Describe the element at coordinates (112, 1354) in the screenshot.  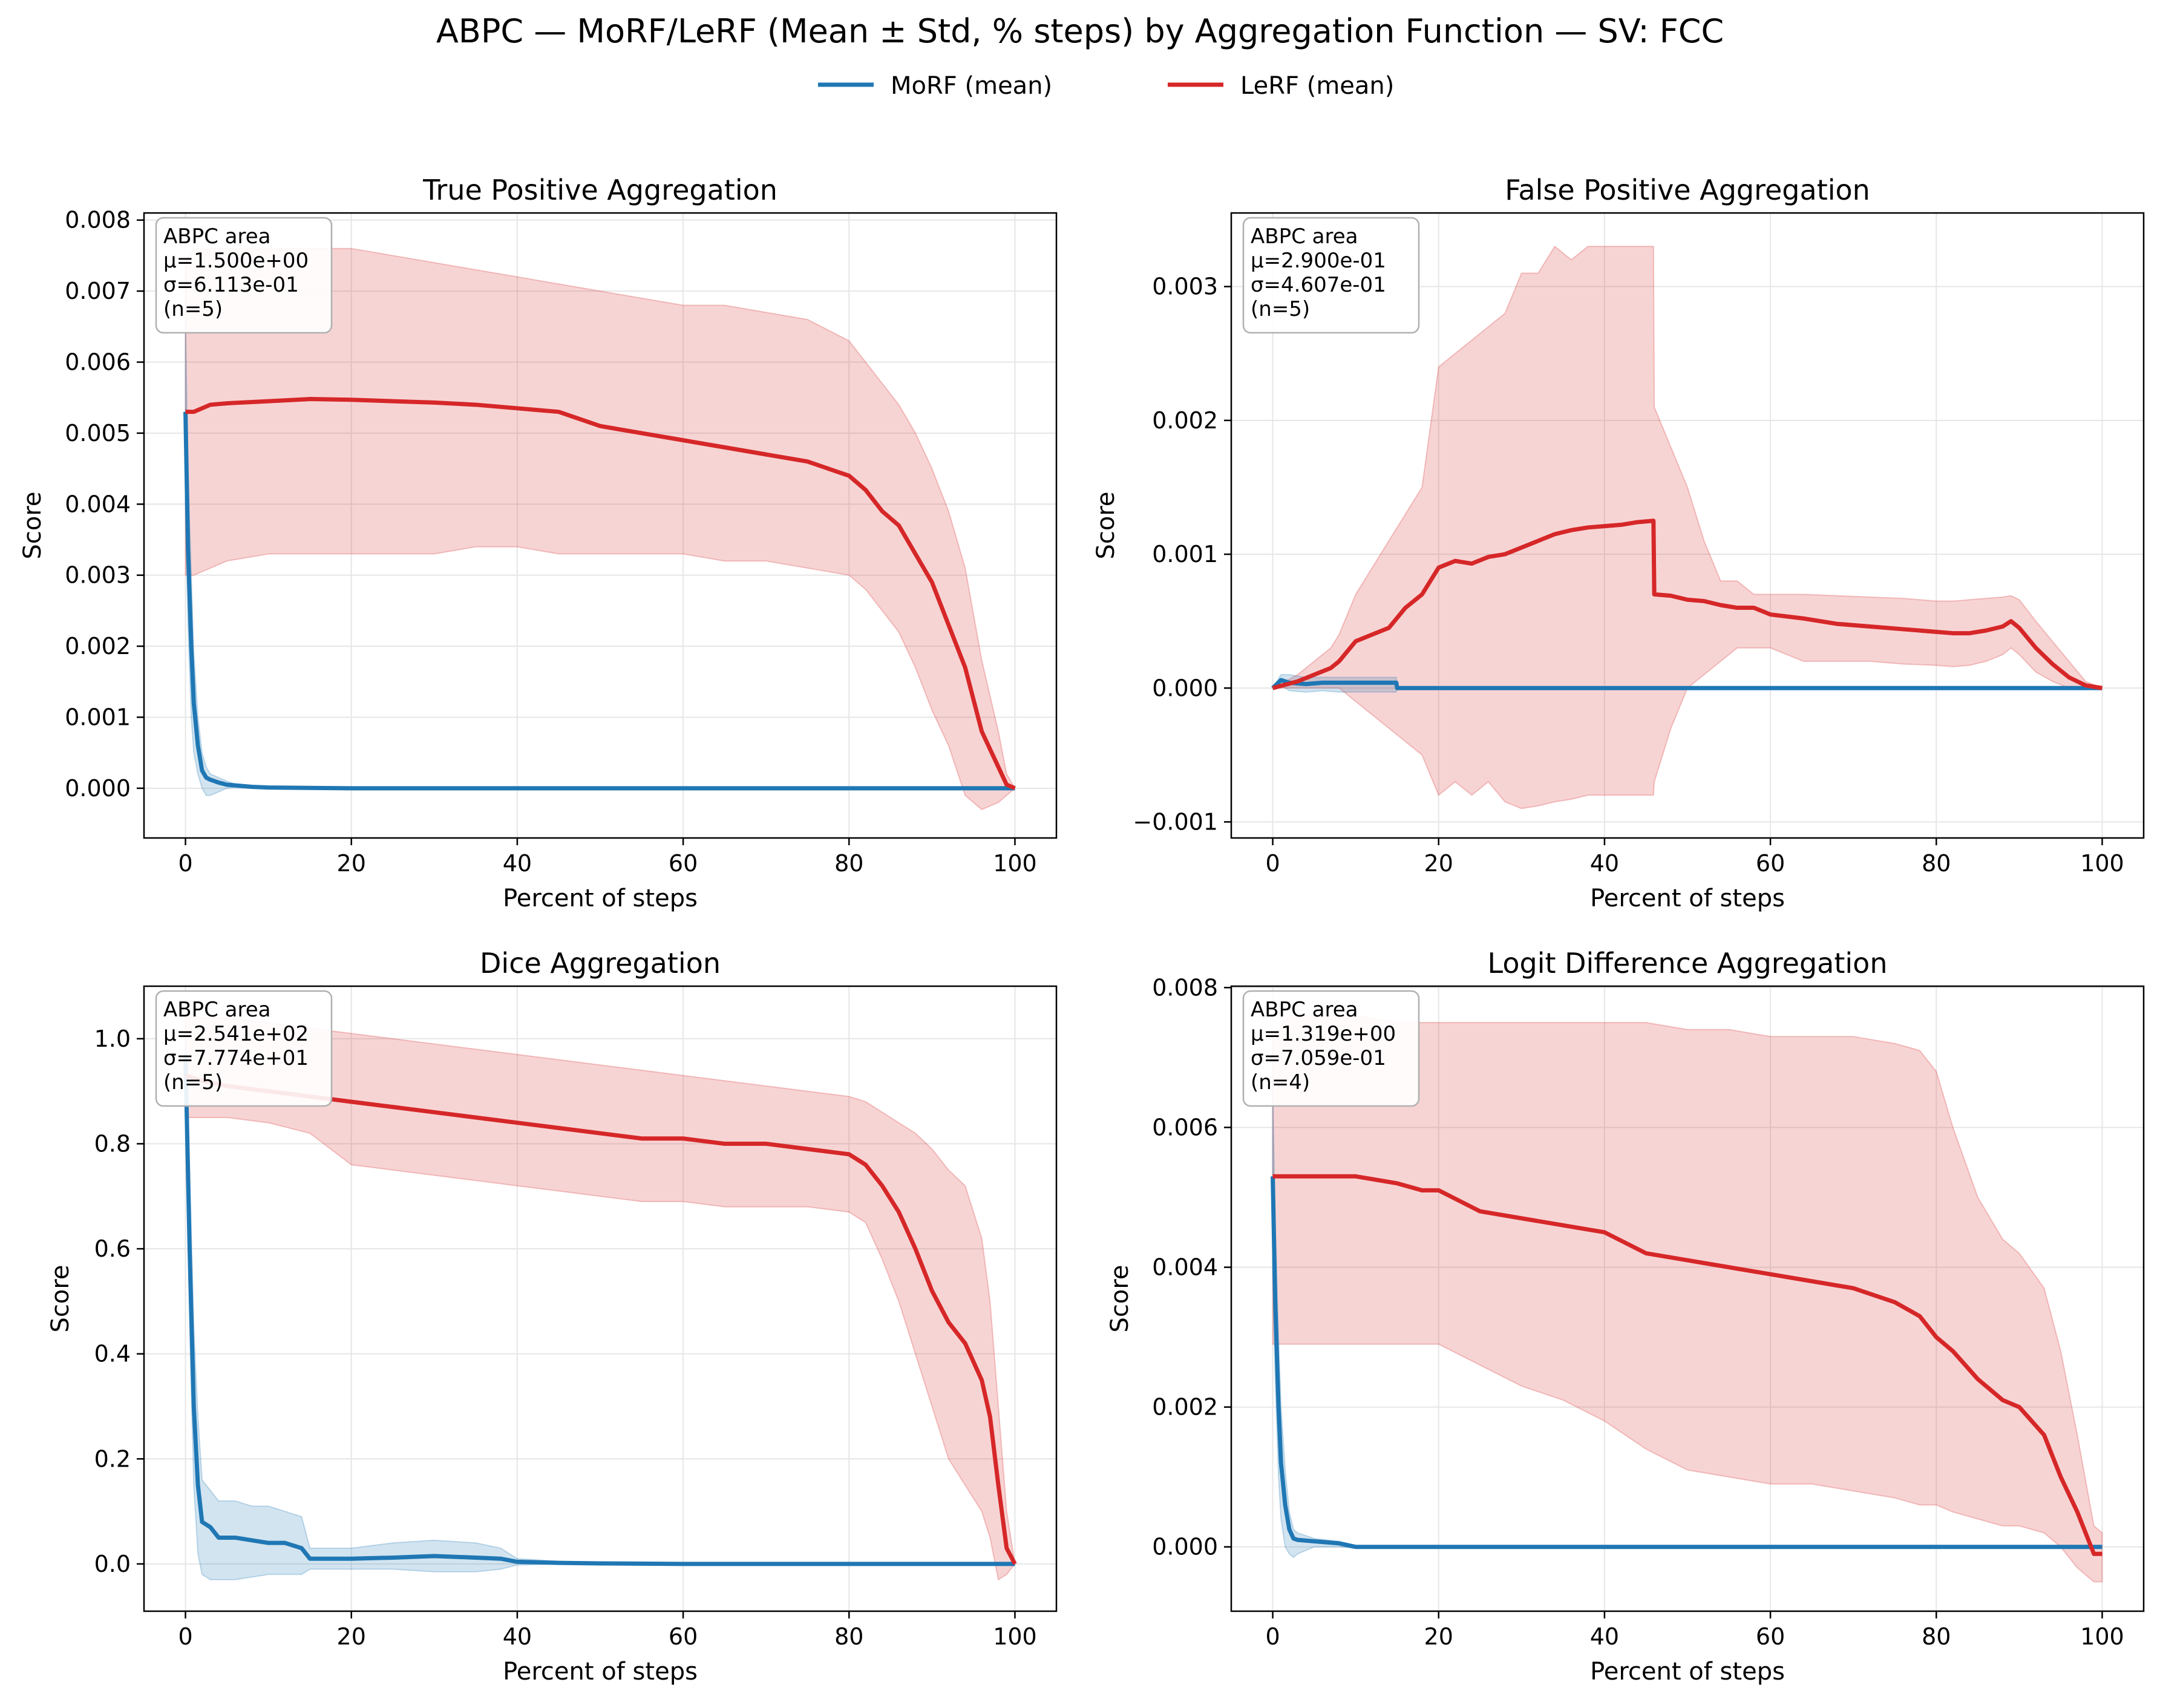
I see `y-tick-label: 0.4` at that location.